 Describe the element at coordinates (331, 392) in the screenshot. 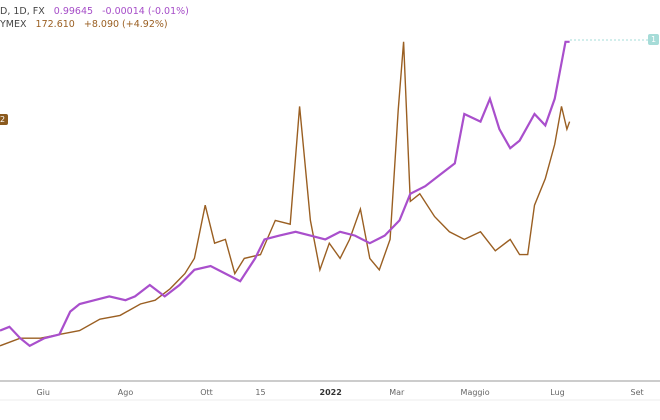

I see `x-tick-label: 2022` at that location.